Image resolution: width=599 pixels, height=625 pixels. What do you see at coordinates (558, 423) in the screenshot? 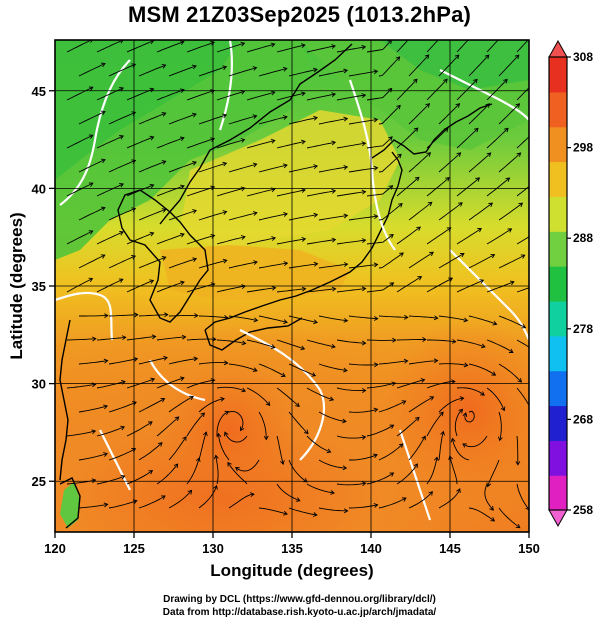
I see `colorbar-segment` at bounding box center [558, 423].